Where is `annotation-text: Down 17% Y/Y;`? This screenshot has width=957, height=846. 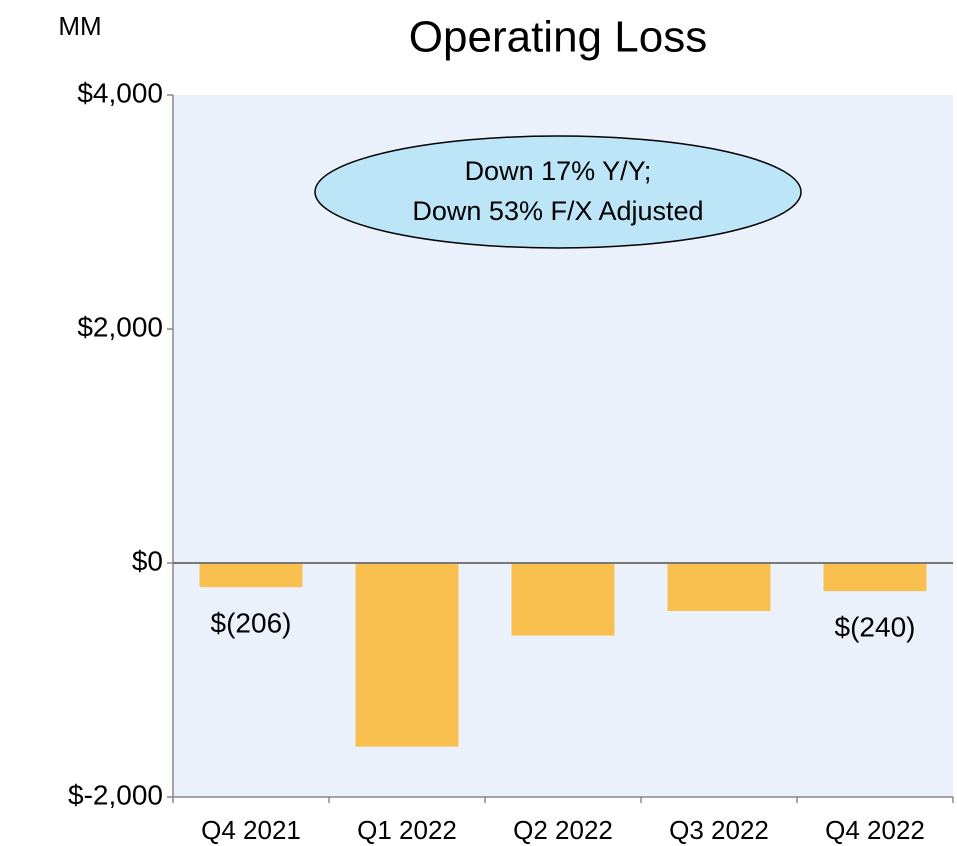 annotation-text: Down 17% Y/Y; is located at coordinates (558, 171).